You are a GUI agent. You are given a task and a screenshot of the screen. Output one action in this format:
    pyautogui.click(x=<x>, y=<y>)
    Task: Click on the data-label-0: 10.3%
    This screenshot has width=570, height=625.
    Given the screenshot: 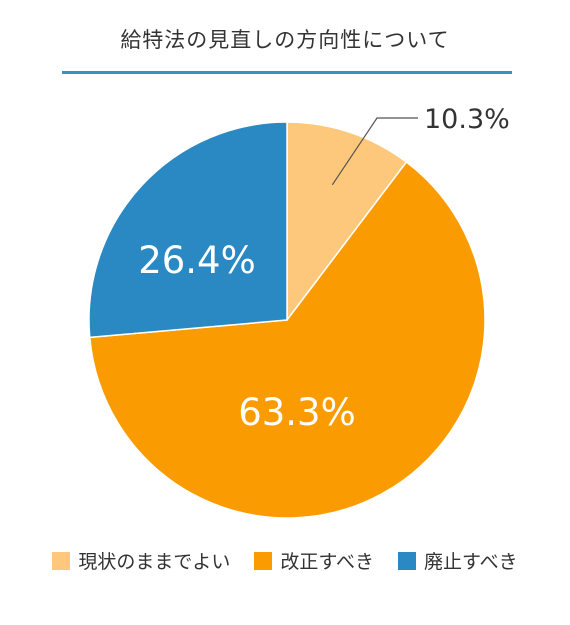 What is the action you would take?
    pyautogui.click(x=467, y=119)
    